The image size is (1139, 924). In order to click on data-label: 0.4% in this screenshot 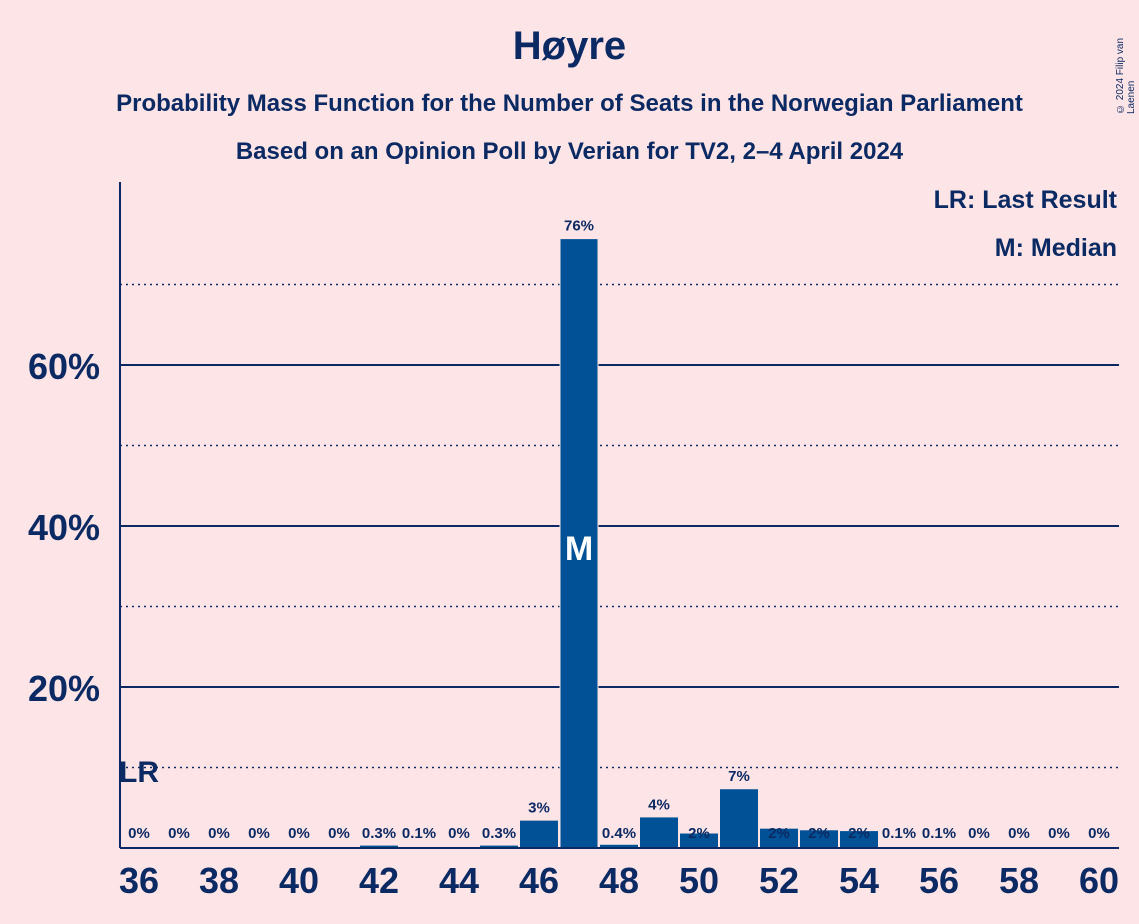, I will do `click(619, 833)`.